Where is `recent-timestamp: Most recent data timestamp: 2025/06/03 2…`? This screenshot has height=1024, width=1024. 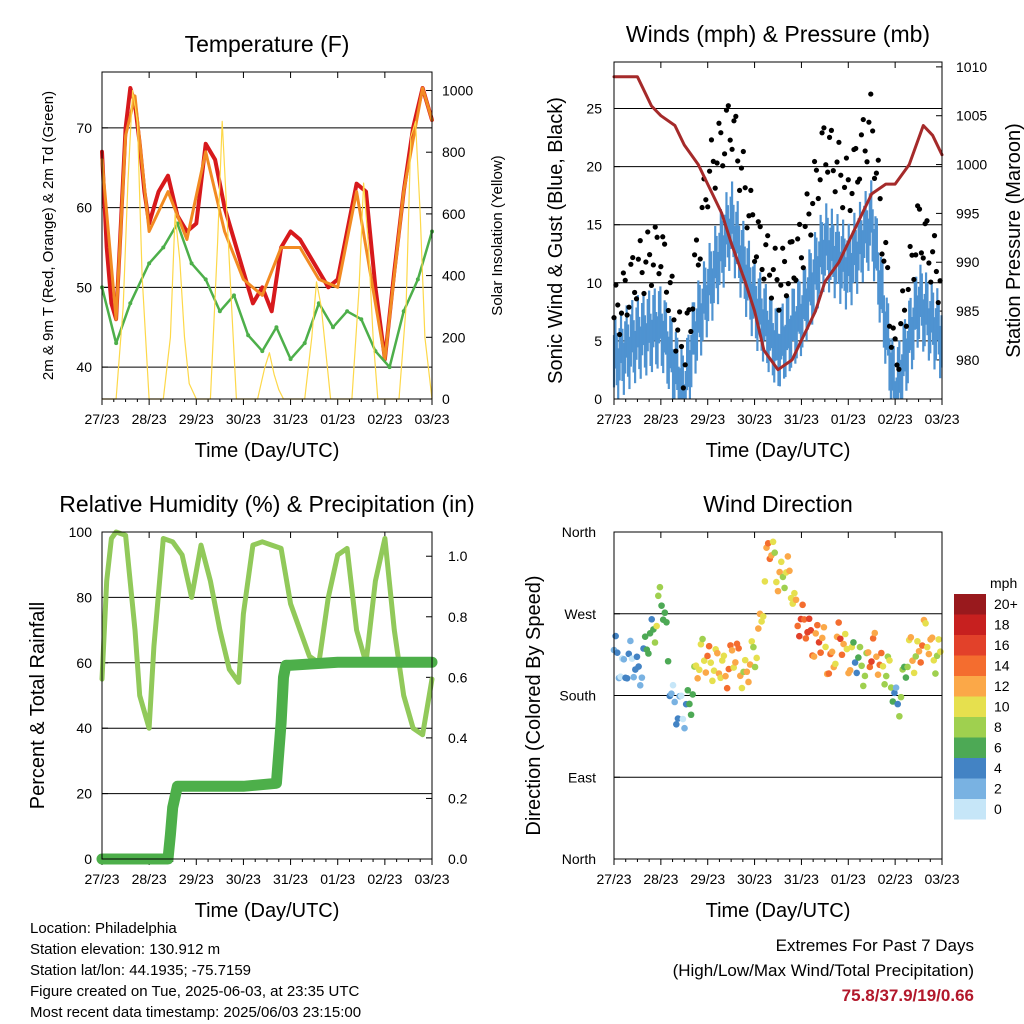
recent-timestamp: Most recent data timestamp: 2025/06/03 2… is located at coordinates (196, 1012).